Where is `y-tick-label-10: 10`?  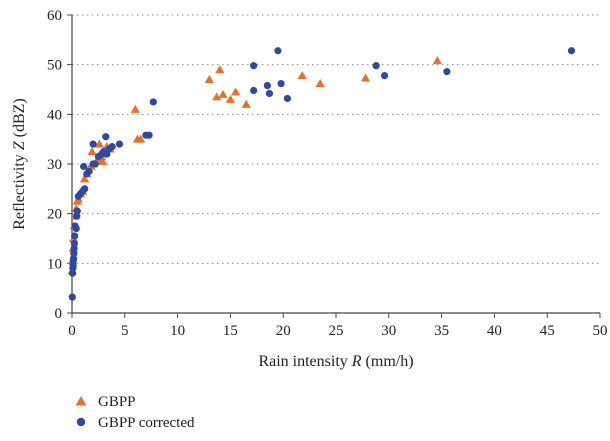 y-tick-label-10: 10 is located at coordinates (54, 264).